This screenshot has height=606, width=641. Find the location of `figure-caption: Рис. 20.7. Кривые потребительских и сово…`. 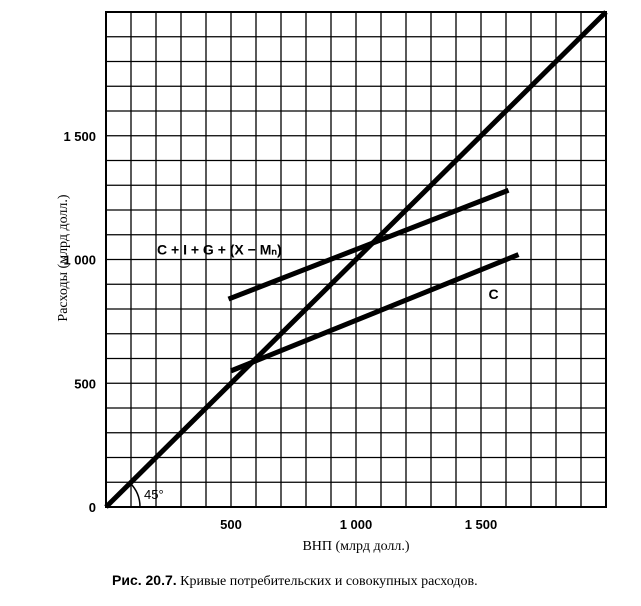

figure-caption: Рис. 20.7. Кривые потребительских и сово… is located at coordinates (372, 581).